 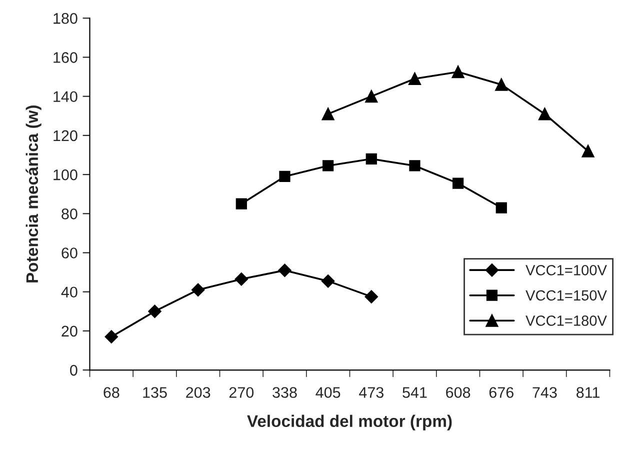 I want to click on y-tick-label: 20, so click(x=70, y=331).